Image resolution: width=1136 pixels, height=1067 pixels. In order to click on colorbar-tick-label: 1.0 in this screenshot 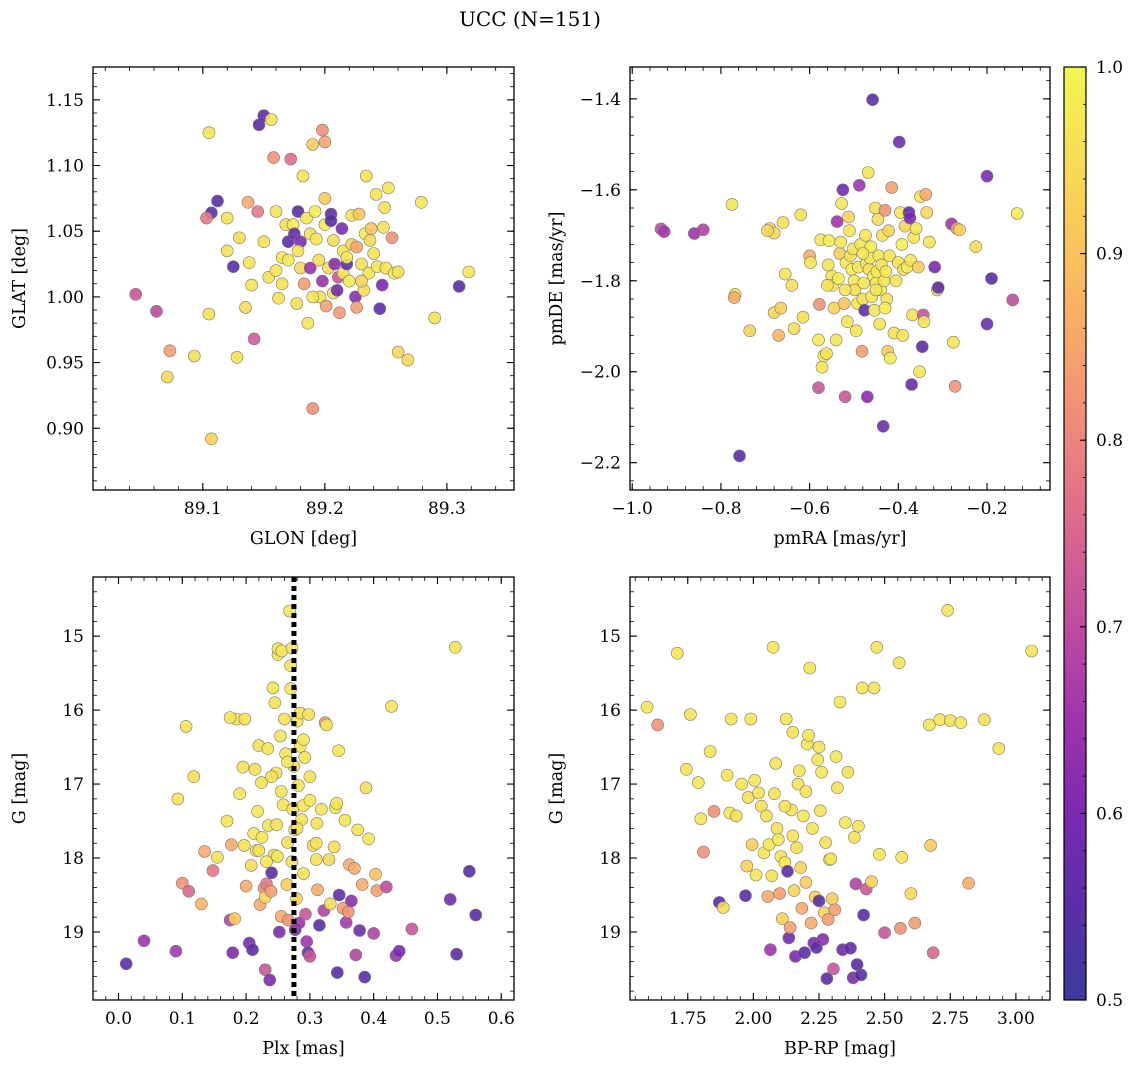, I will do `click(1109, 68)`.